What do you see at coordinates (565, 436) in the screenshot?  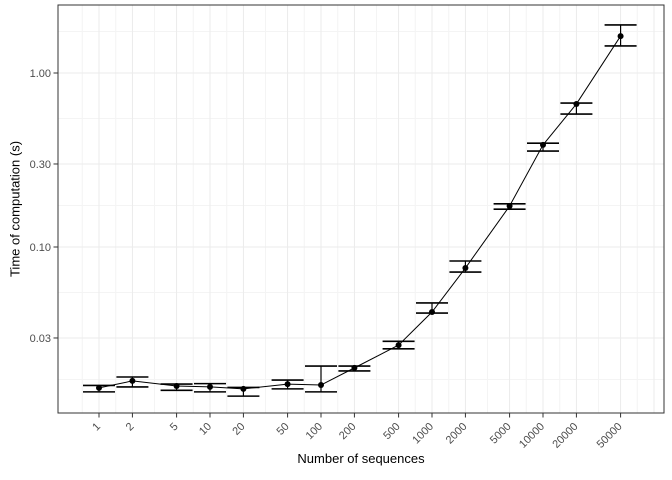 I see `x-tick-label: 20000` at bounding box center [565, 436].